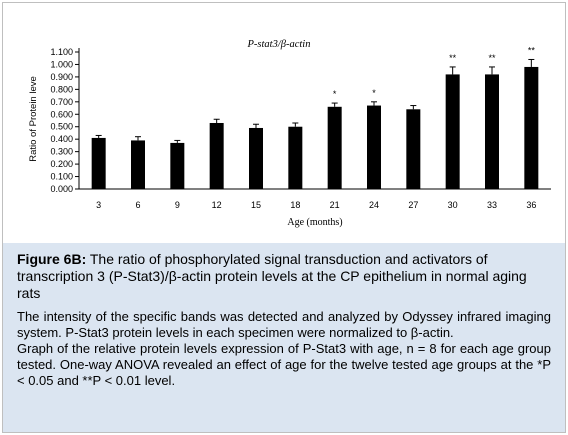 This screenshot has width=568, height=435. Describe the element at coordinates (217, 205) in the screenshot. I see `x-tick-label: 12` at that location.